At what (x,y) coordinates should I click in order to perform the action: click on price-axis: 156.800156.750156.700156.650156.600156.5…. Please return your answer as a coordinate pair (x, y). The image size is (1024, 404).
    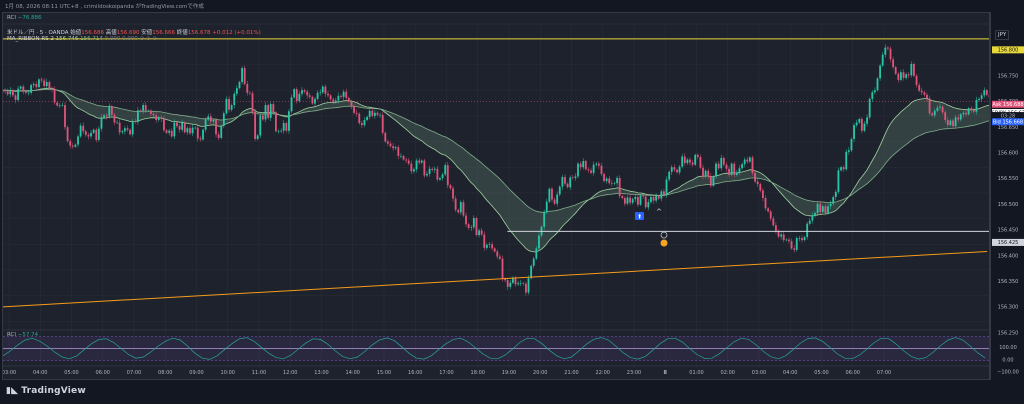
    Looking at the image, I should click on (1006, 196).